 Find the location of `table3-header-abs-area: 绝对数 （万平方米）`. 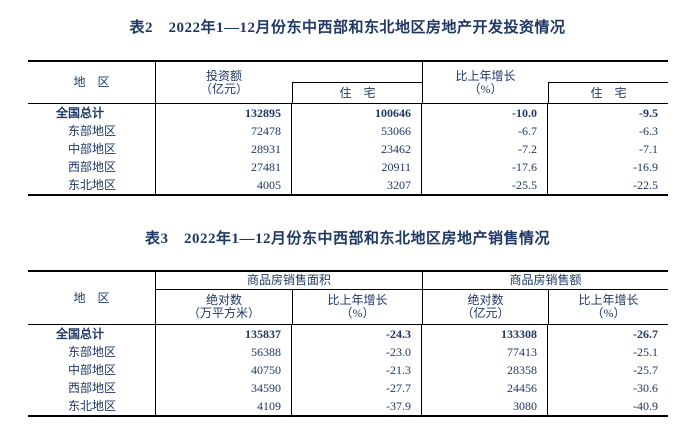

table3-header-abs-area: 绝对数 （万平方米） is located at coordinates (224, 307).